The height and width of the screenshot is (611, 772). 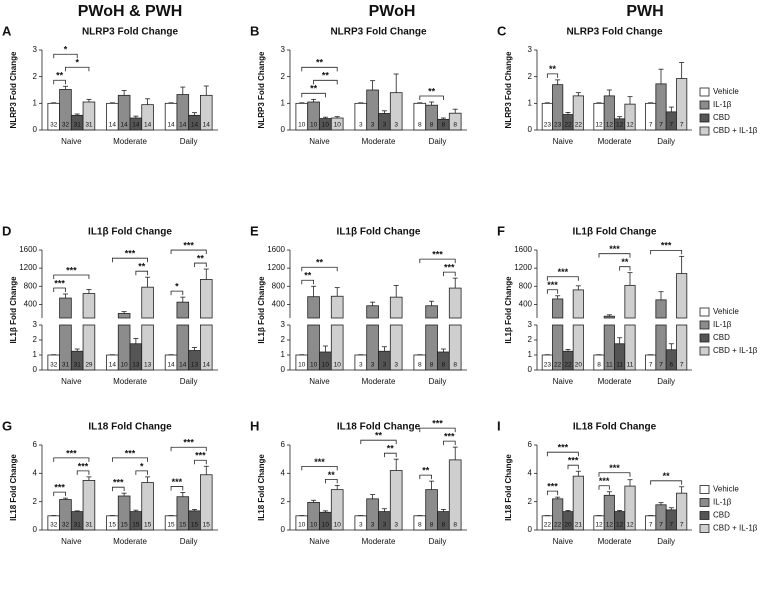 What do you see at coordinates (13, 89) in the screenshot?
I see `y-axis-label: NLRP3 Fold Change` at bounding box center [13, 89].